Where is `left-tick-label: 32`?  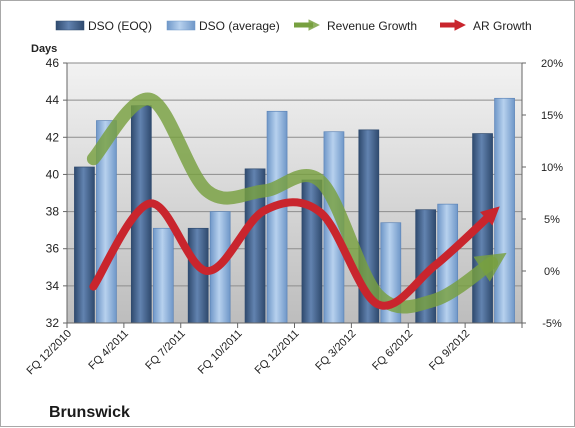 left-tick-label: 32 is located at coordinates (53, 323).